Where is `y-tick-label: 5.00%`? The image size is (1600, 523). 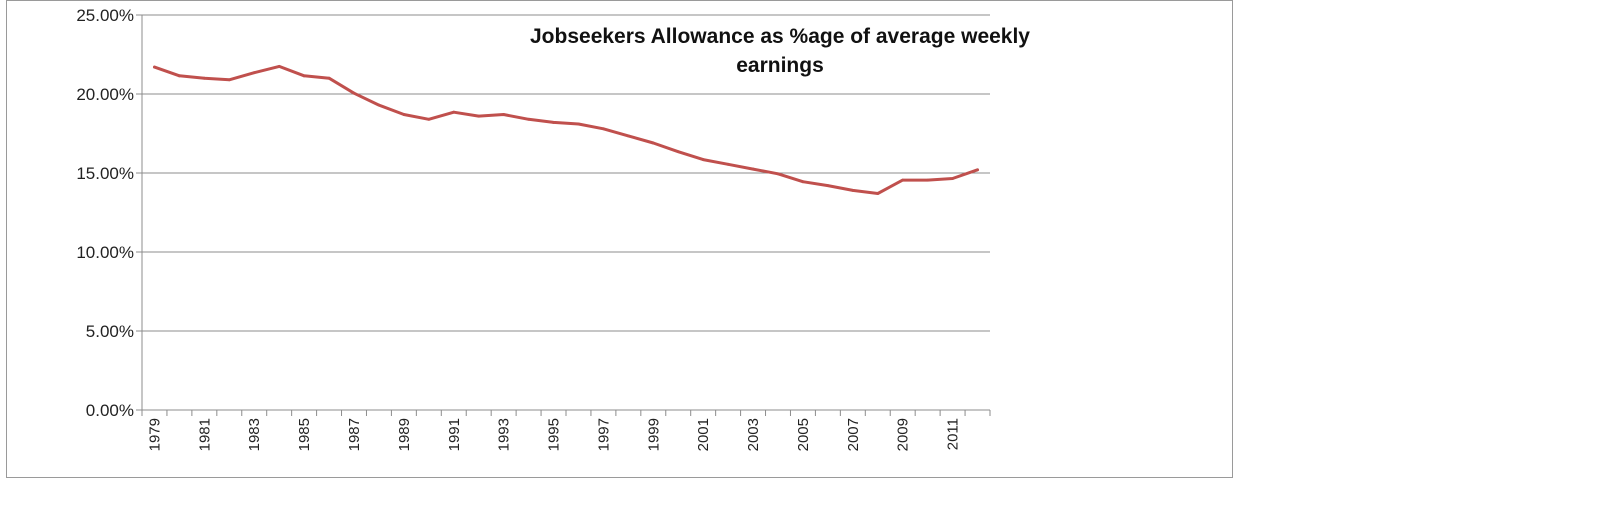
y-tick-label: 5.00% is located at coordinates (110, 331).